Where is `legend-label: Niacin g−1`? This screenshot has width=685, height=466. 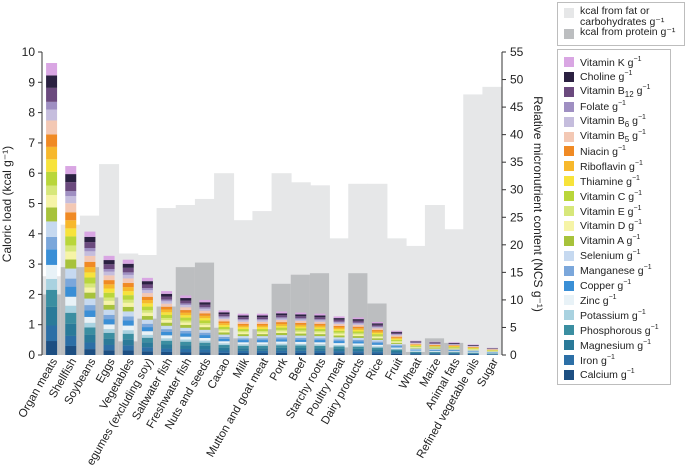 legend-label: Niacin g−1 is located at coordinates (603, 151).